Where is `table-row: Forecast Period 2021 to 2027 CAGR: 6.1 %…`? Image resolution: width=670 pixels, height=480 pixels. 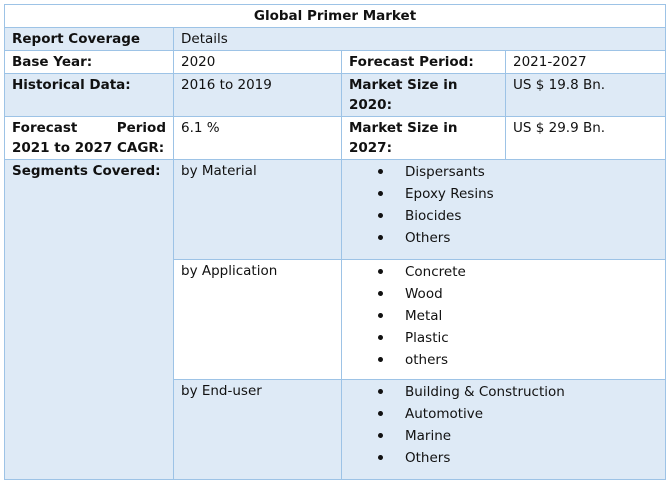
table-row: Forecast Period 2021 to 2027 CAGR: 6.1 %… is located at coordinates (335, 138).